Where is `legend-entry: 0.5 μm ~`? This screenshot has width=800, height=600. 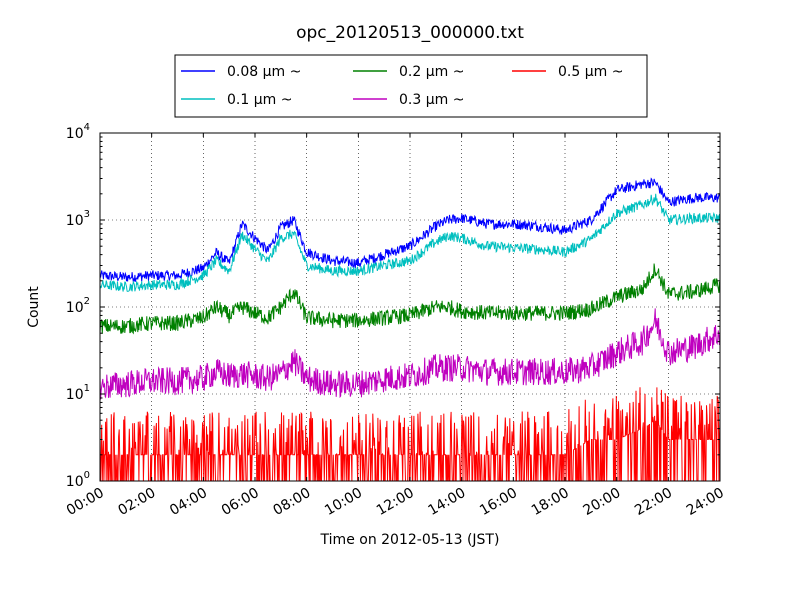 legend-entry: 0.5 μm ~ is located at coordinates (590, 72).